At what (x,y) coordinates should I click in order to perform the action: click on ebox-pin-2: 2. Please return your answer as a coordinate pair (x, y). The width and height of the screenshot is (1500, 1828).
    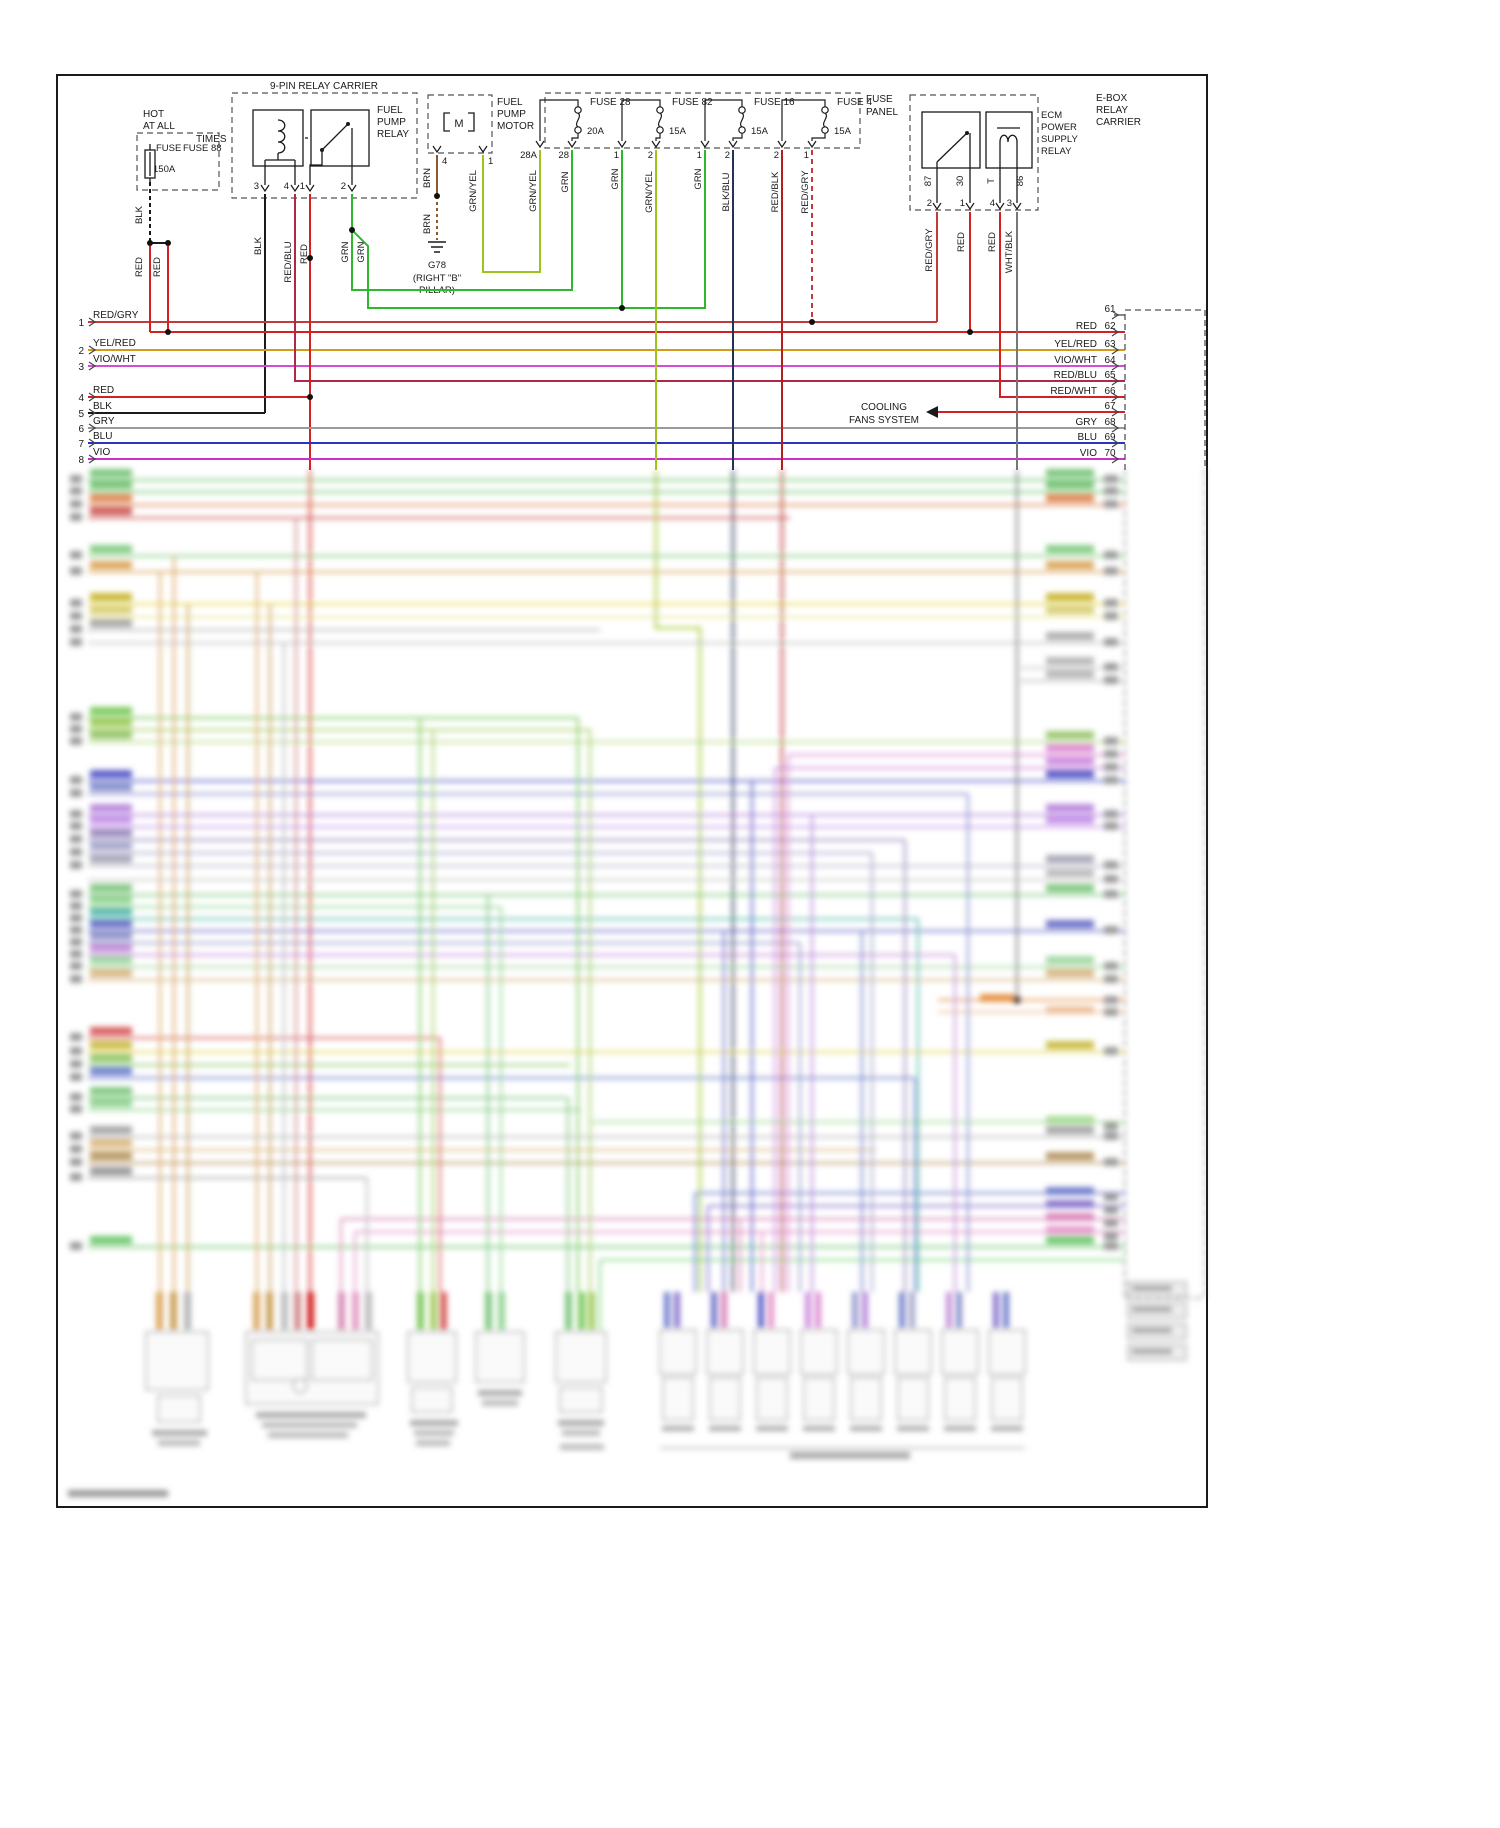
    Looking at the image, I should click on (929, 203).